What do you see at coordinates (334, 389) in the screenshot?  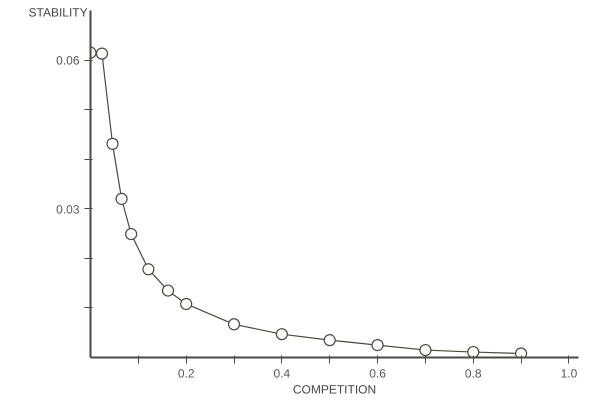 I see `x-axis-title: COMPETITION` at bounding box center [334, 389].